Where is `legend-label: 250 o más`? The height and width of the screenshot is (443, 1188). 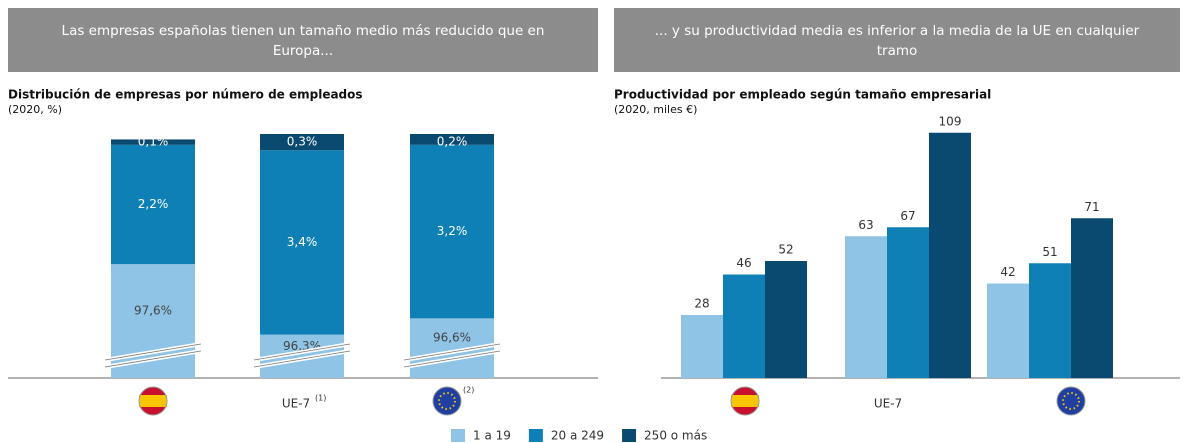
legend-label: 250 o más is located at coordinates (675, 436).